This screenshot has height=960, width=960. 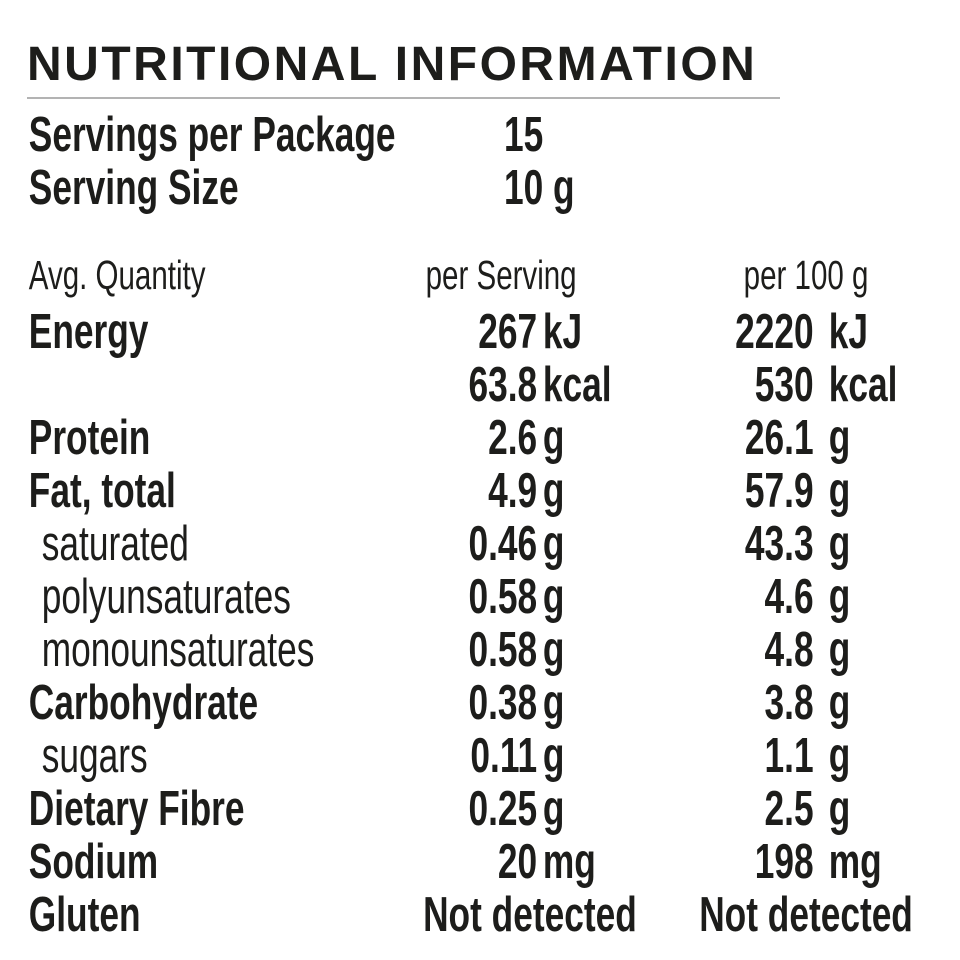 What do you see at coordinates (503, 385) in the screenshot?
I see `serving-amount: 63.8` at bounding box center [503, 385].